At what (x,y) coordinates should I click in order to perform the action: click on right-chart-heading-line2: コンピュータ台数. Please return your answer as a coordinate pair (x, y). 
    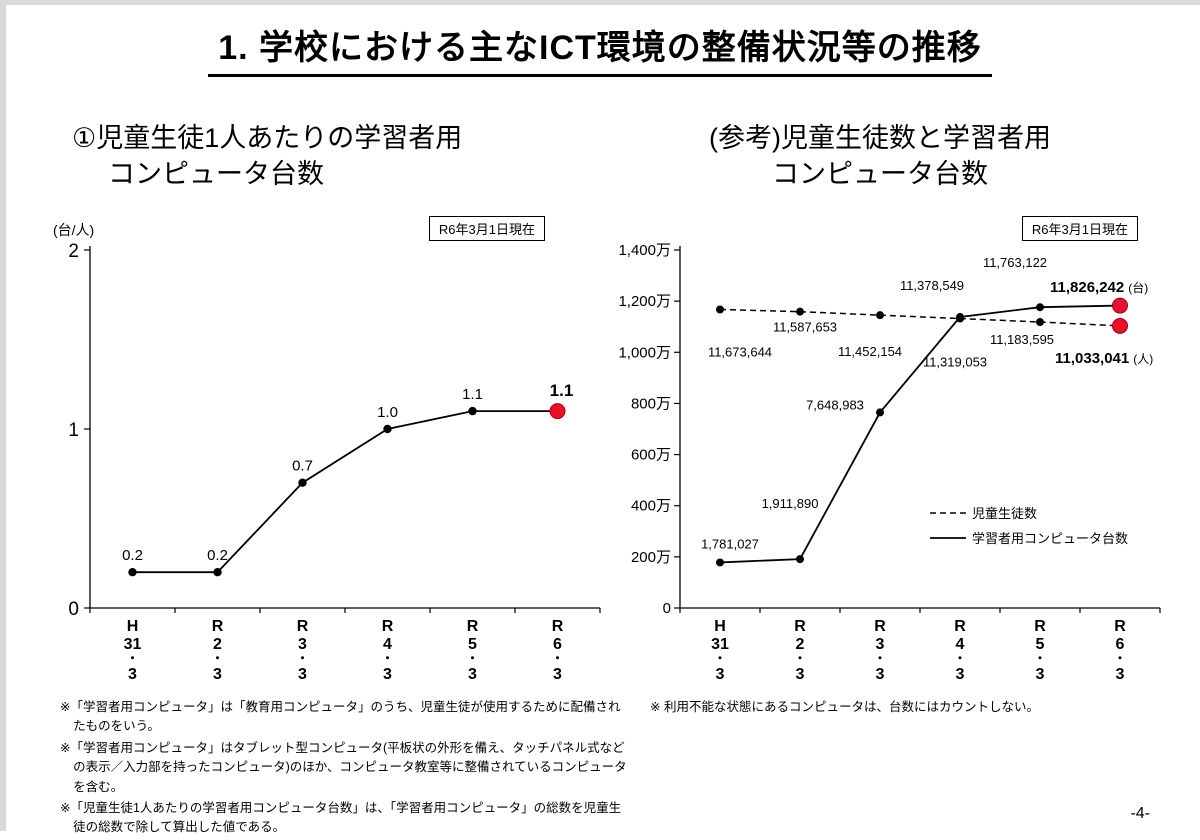
    Looking at the image, I should click on (880, 174).